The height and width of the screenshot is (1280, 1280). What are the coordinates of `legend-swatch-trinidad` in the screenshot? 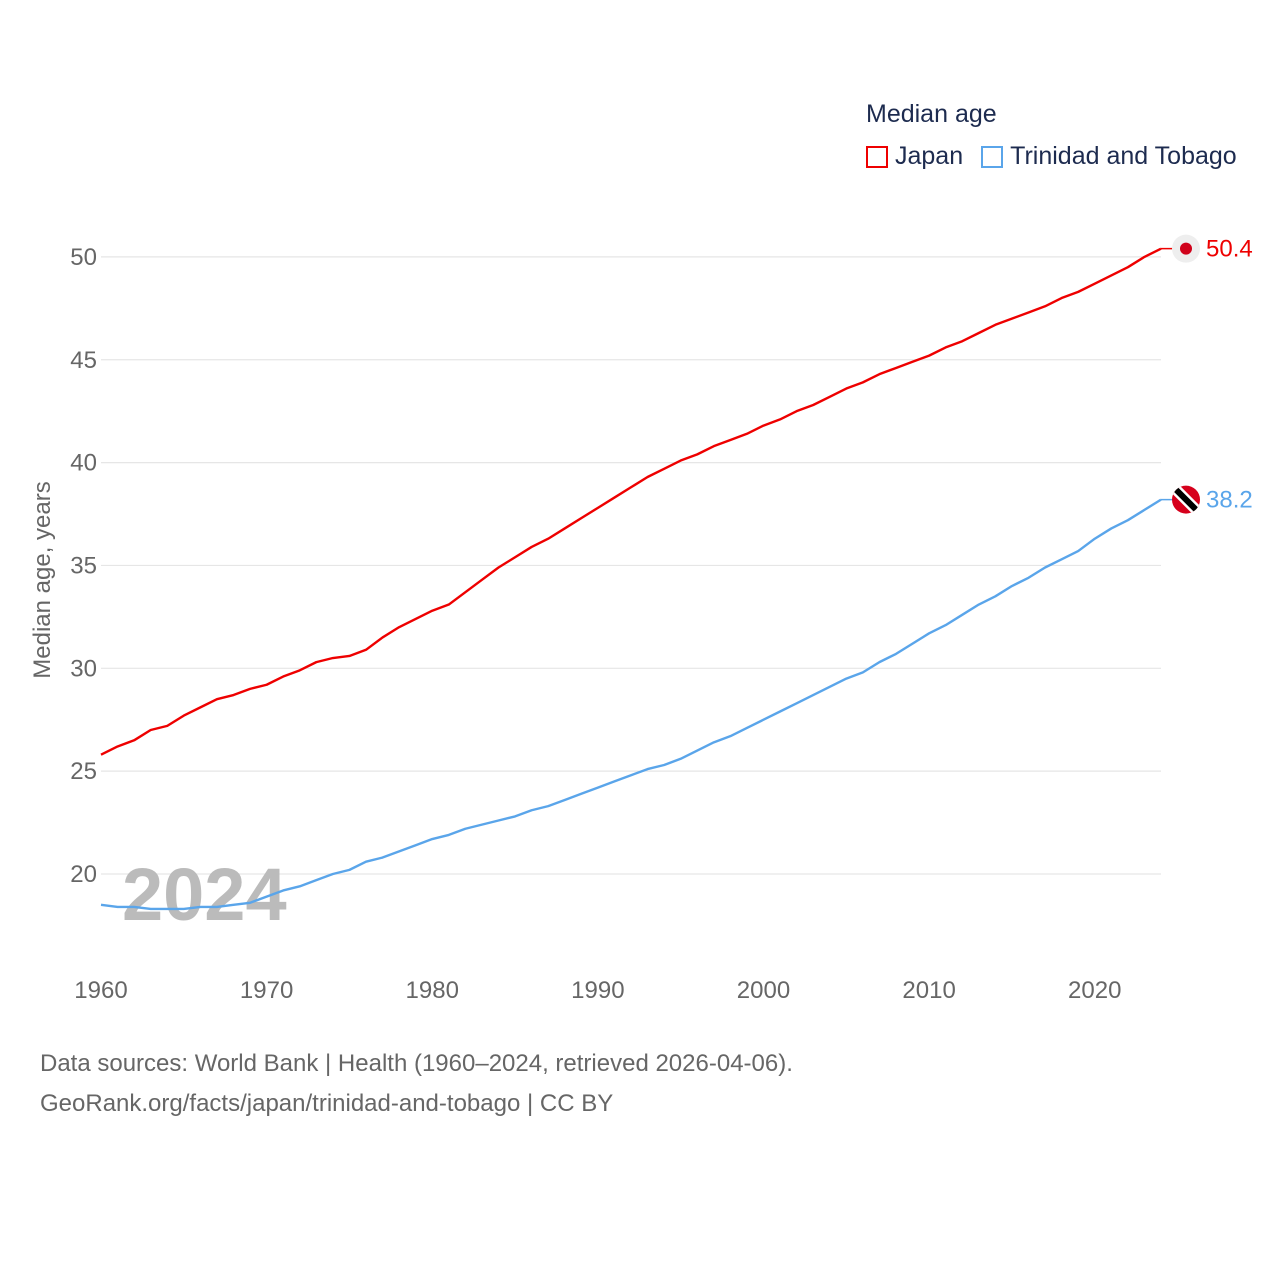 It's located at (992, 156).